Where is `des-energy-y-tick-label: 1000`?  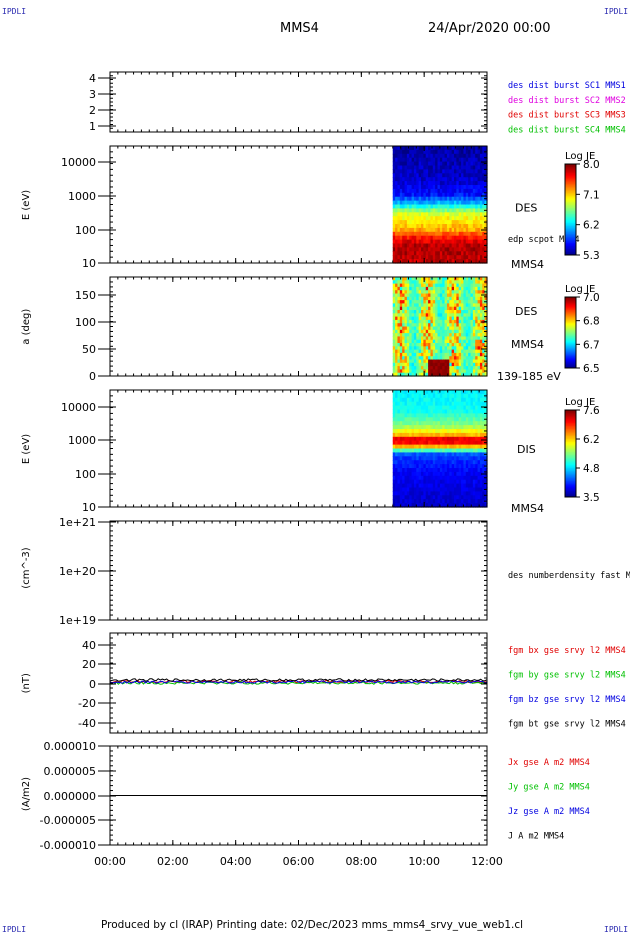
des-energy-y-tick-label: 1000 is located at coordinates (82, 196).